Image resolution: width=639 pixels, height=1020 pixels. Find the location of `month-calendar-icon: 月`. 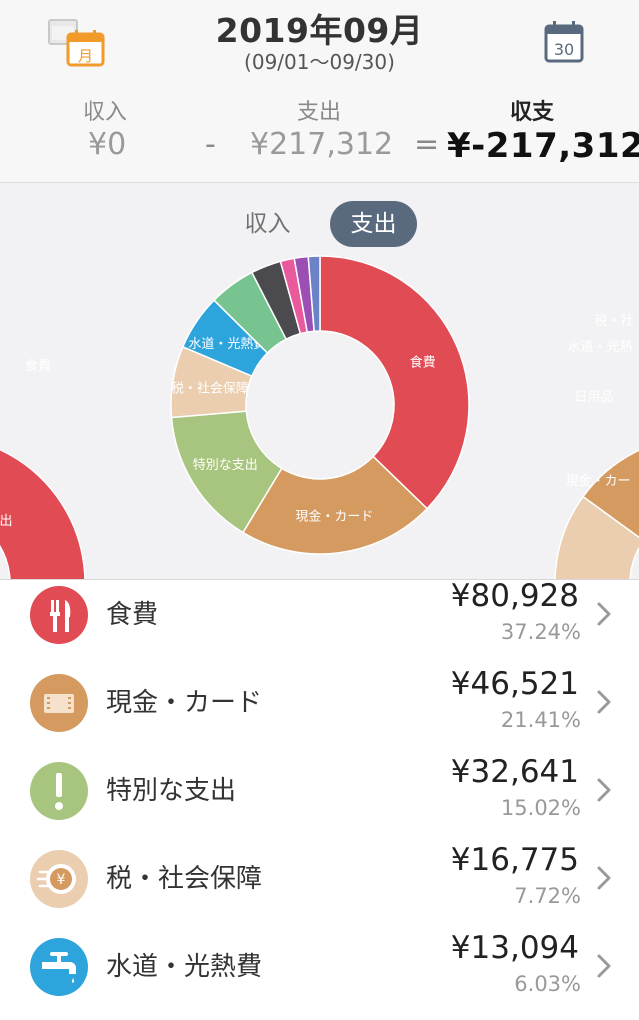

month-calendar-icon: 月 is located at coordinates (76, 43).